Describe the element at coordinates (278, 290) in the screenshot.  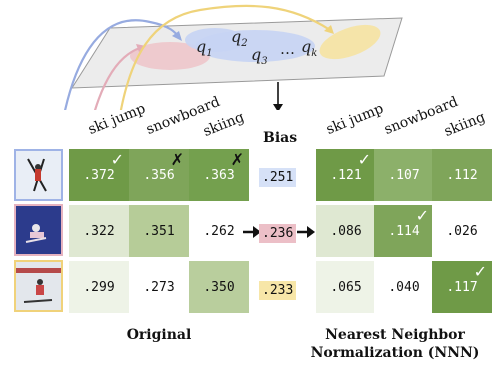
I see `bias-value-3: .233` at that location.